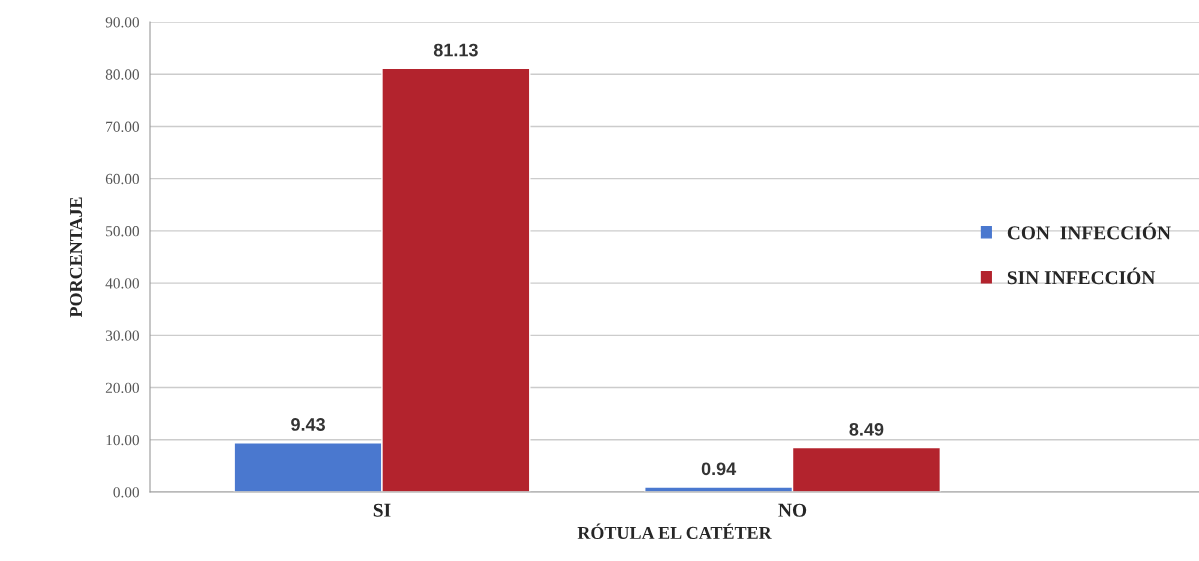 This screenshot has width=1199, height=561. Describe the element at coordinates (122, 335) in the screenshot. I see `y-tick-label: 30.00` at that location.